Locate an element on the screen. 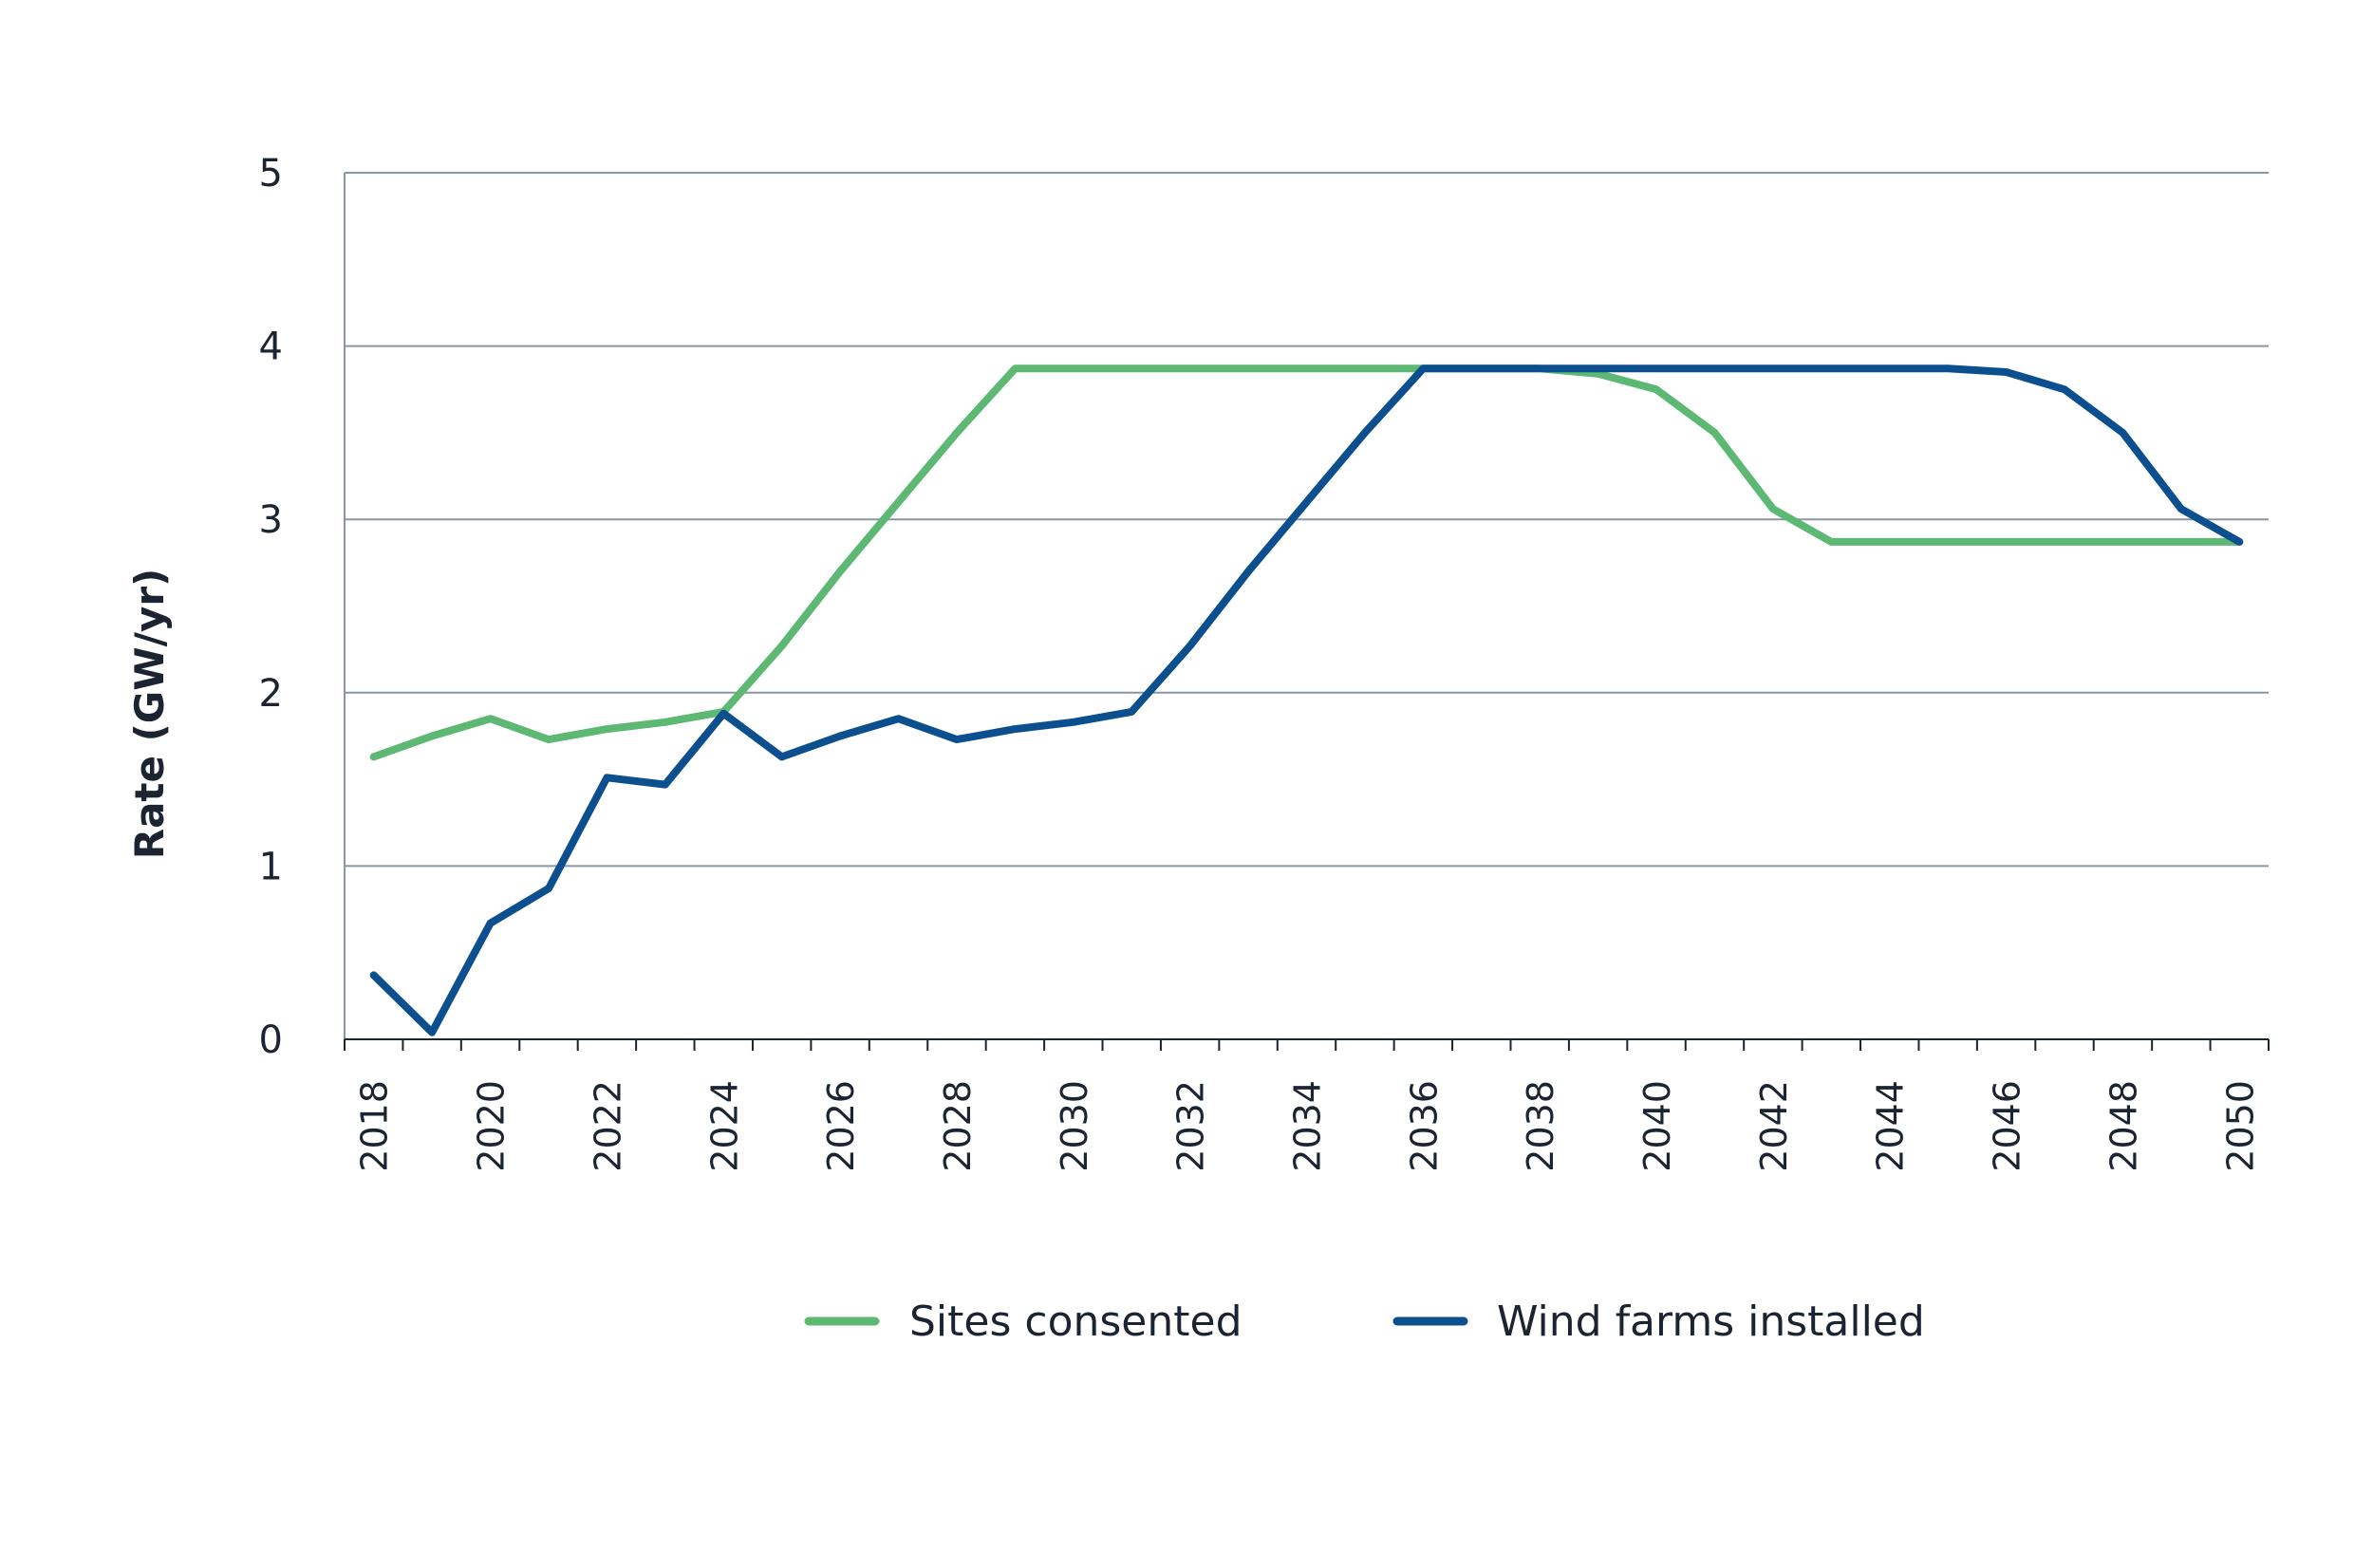 This screenshot has width=2373, height=1568. x-tick-label-2028: 2028 is located at coordinates (958, 1126).